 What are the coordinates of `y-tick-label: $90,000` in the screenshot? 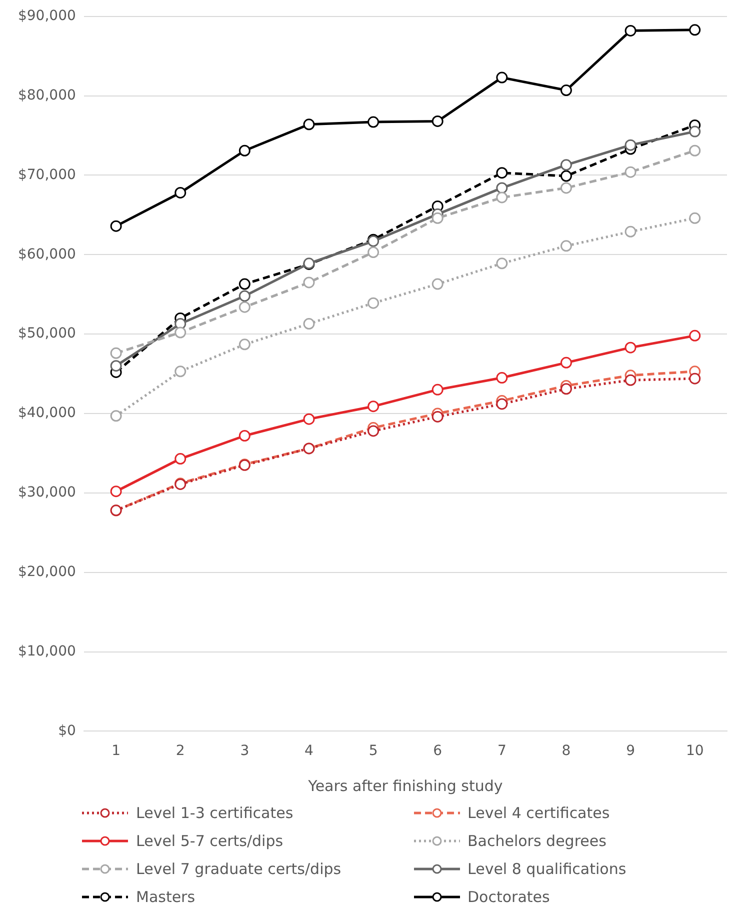 It's located at (47, 16).